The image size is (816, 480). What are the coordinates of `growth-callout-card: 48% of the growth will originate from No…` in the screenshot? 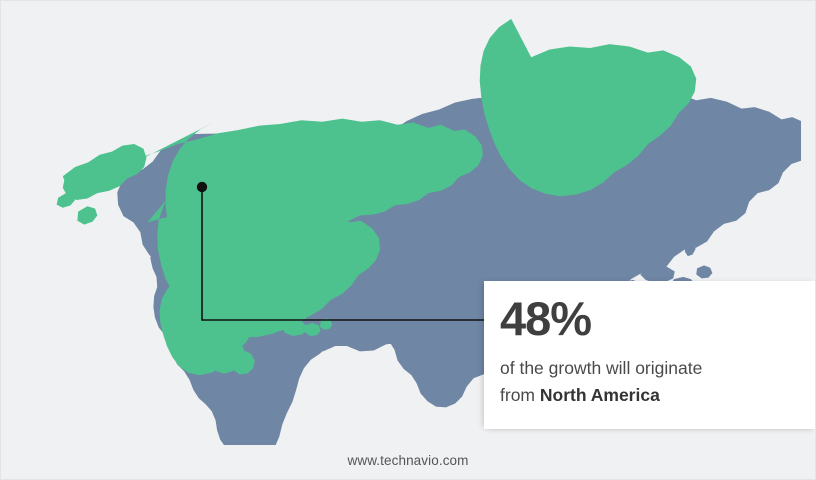 It's located at (649, 355).